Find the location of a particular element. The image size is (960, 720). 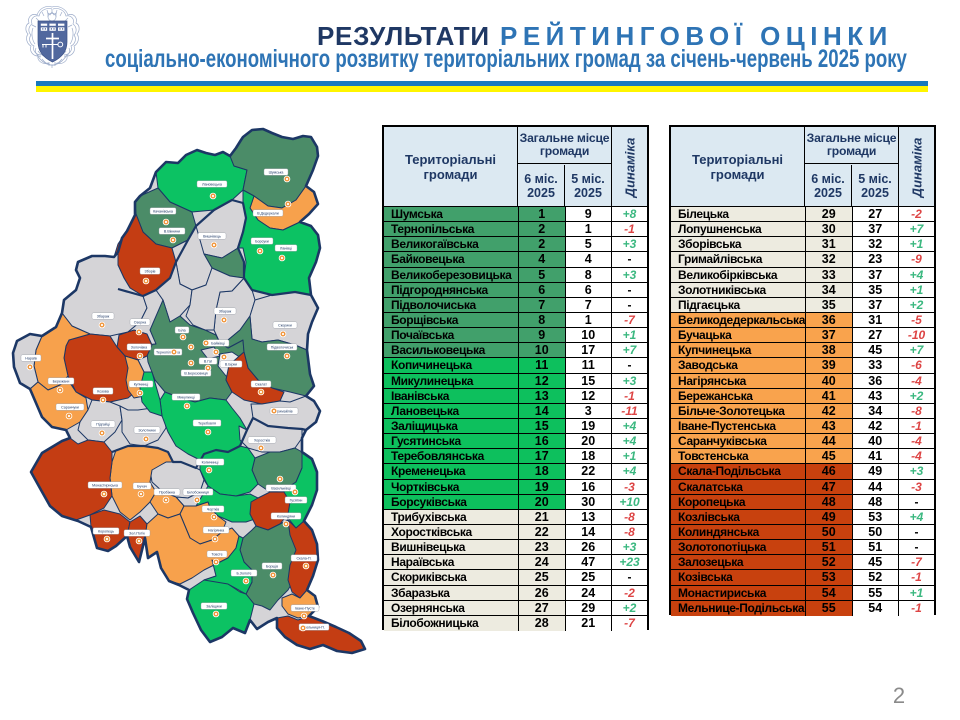

svg-text: Качанівська is located at coordinates (163, 211).